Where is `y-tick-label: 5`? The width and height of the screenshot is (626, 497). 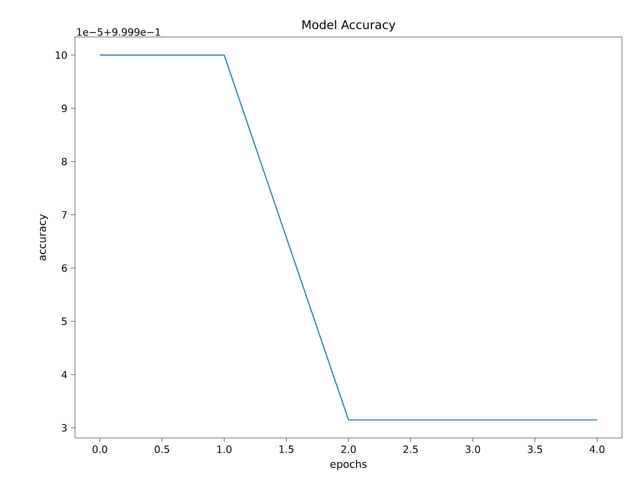 y-tick-label: 5 is located at coordinates (64, 322).